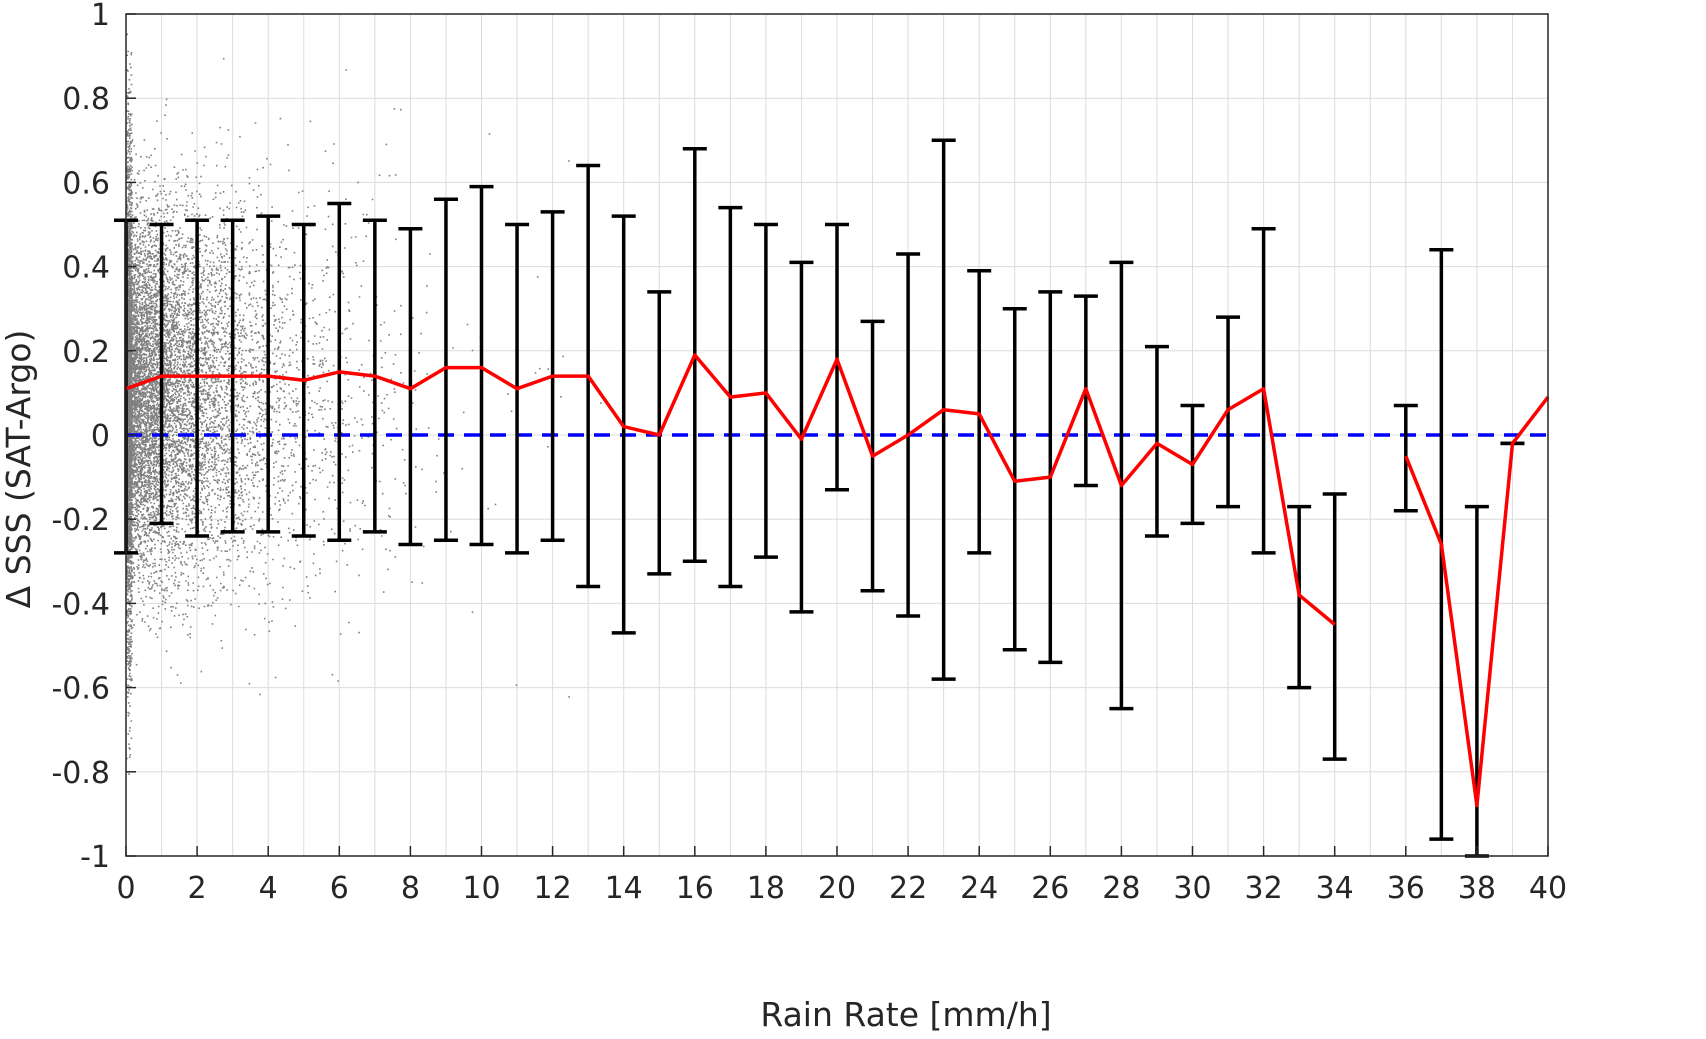 The height and width of the screenshot is (1039, 1706). I want to click on x-tick-label: 12, so click(553, 888).